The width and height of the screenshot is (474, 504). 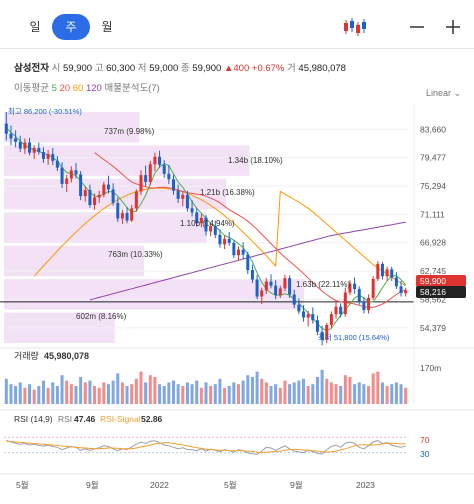 I want to click on ma60-label: 60, so click(x=78, y=88).